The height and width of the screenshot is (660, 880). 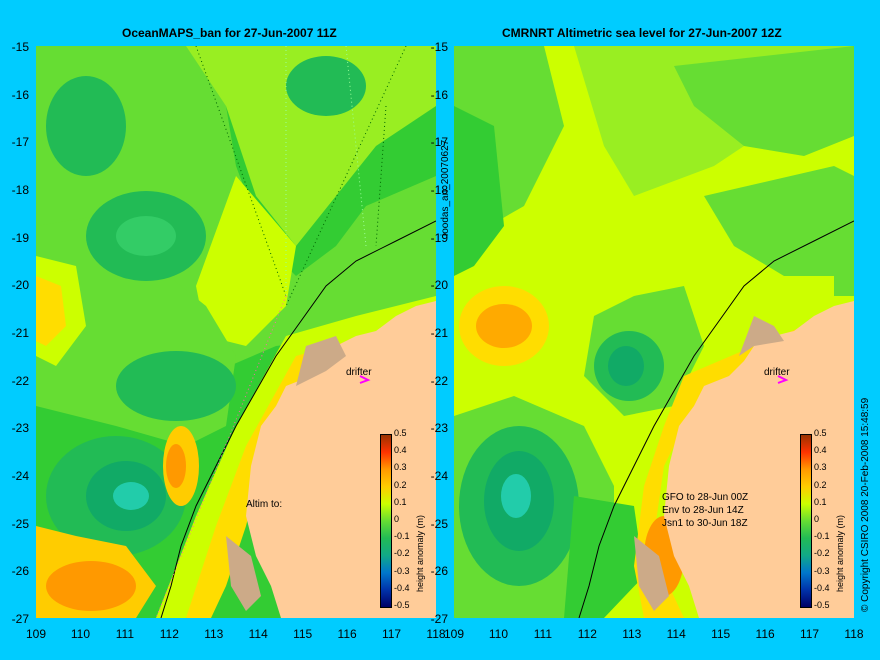 What do you see at coordinates (20, 571) in the screenshot?
I see `y-tick-label-left: -26` at bounding box center [20, 571].